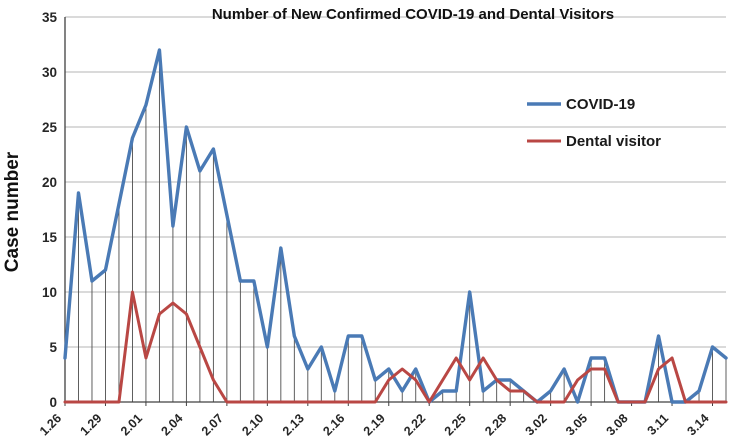 The image size is (730, 436). Describe the element at coordinates (293, 423) in the screenshot. I see `x-tick-label-2.13: 2.13` at that location.